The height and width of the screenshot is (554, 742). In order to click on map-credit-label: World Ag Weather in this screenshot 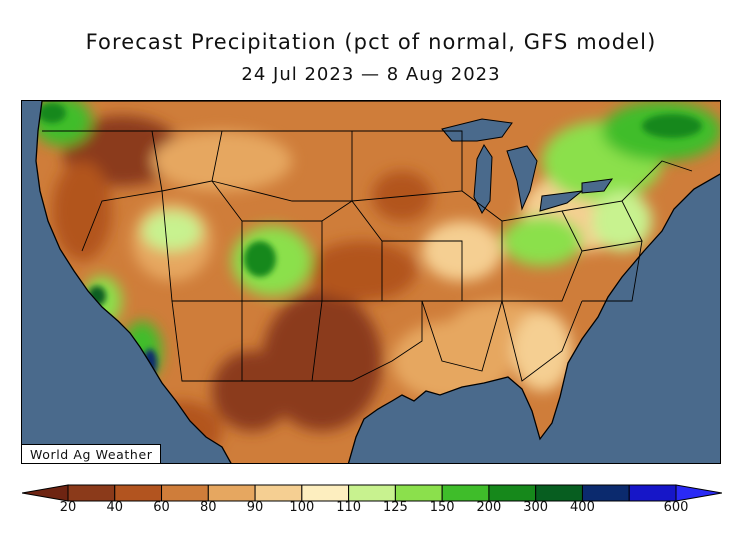, I will do `click(91, 454)`.